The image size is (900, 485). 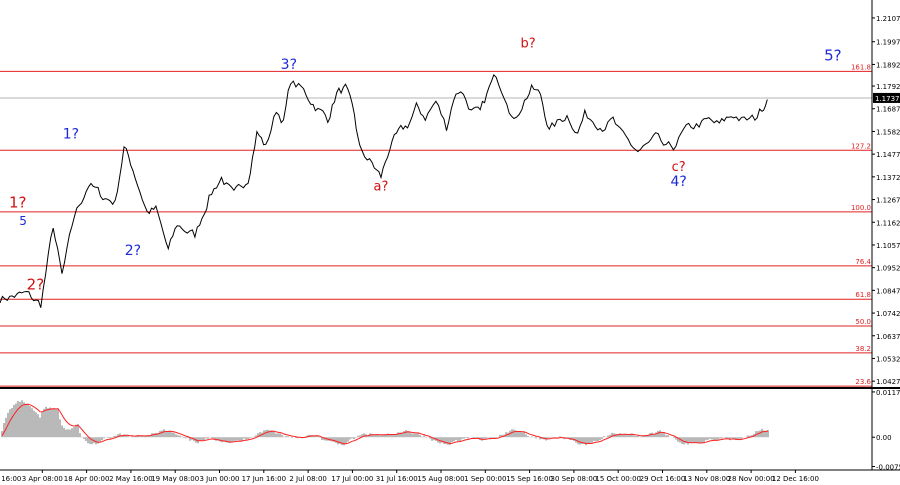 What do you see at coordinates (352, 479) in the screenshot?
I see `x-tick-label: 17 Jul 00:00` at bounding box center [352, 479].